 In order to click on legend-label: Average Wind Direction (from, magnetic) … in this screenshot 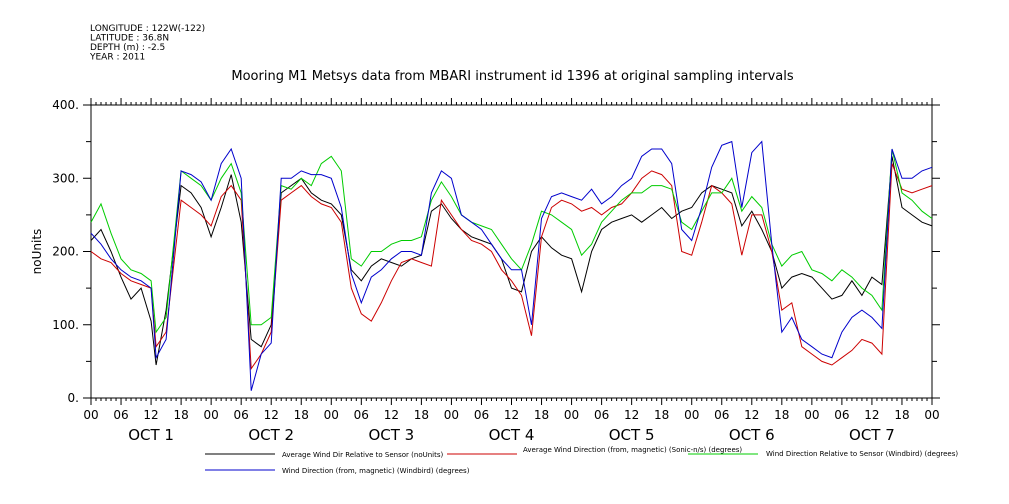, I will do `click(632, 450)`.